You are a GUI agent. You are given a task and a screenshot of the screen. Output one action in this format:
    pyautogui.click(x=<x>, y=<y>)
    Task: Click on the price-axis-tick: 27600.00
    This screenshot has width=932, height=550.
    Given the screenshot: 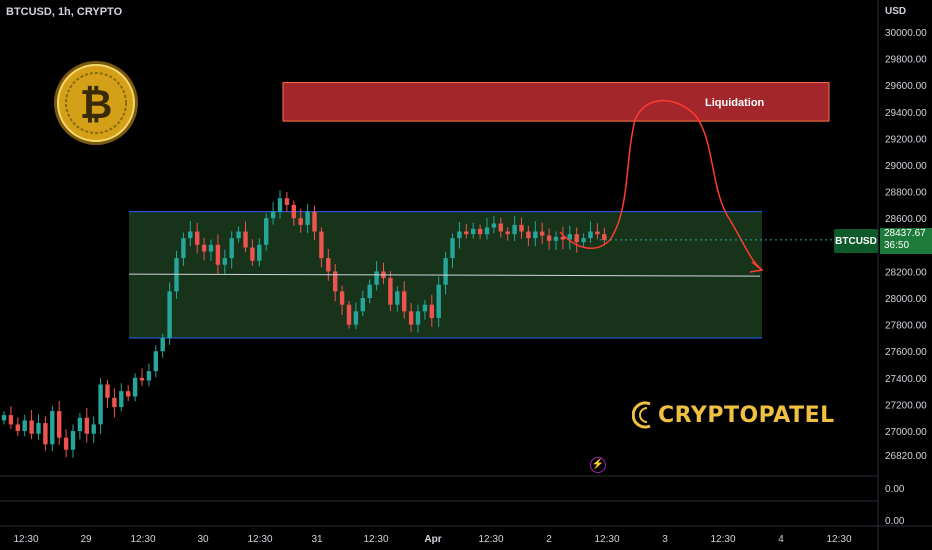 What is the action you would take?
    pyautogui.click(x=906, y=352)
    